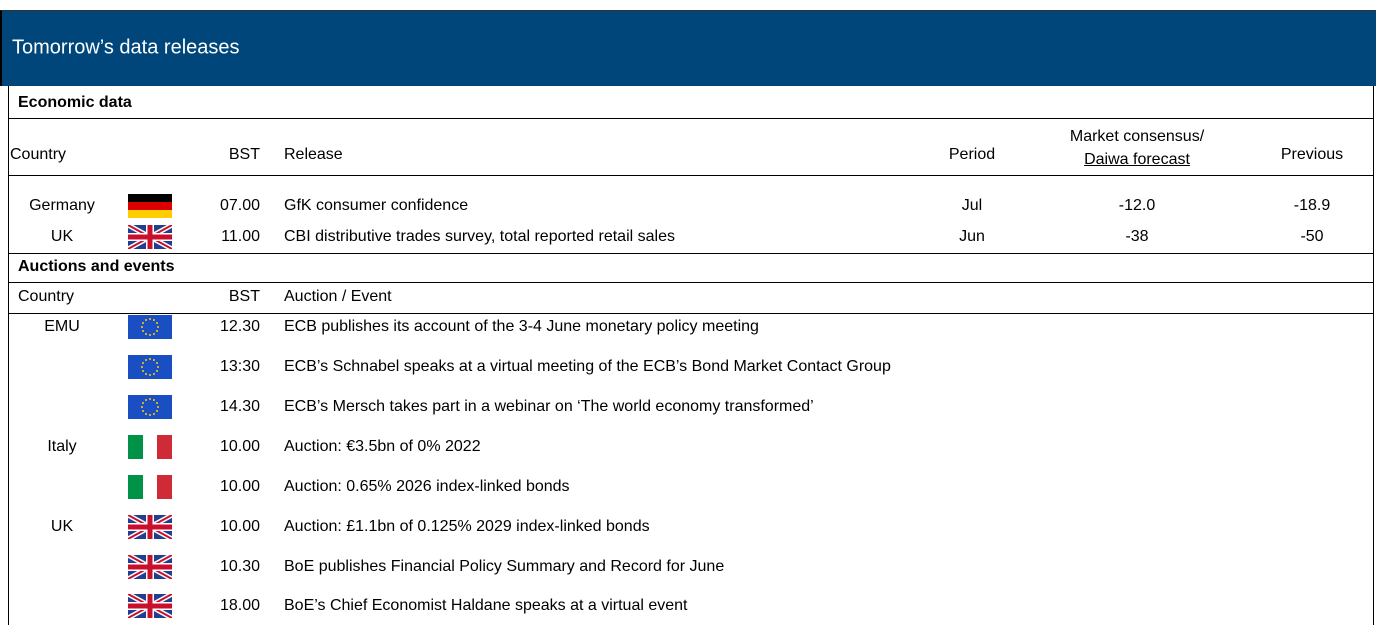 The height and width of the screenshot is (625, 1376). Describe the element at coordinates (62, 326) in the screenshot. I see `country: EMU` at that location.